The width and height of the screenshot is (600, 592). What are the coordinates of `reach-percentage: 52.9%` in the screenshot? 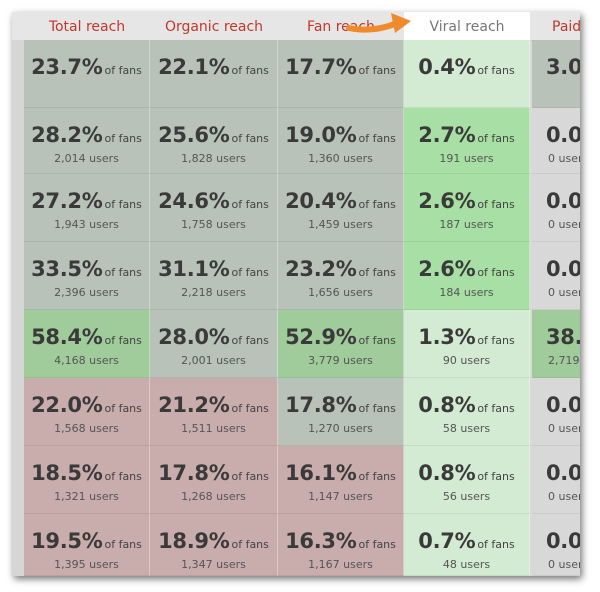 It's located at (321, 337).